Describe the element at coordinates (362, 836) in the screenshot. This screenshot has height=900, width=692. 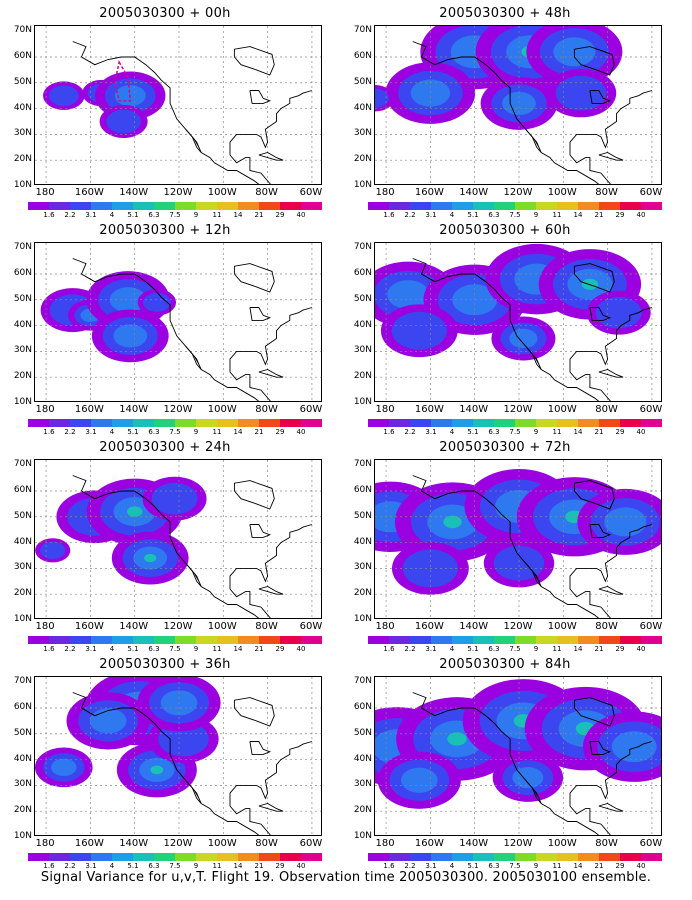
I see `latitude-label: 10N` at that location.